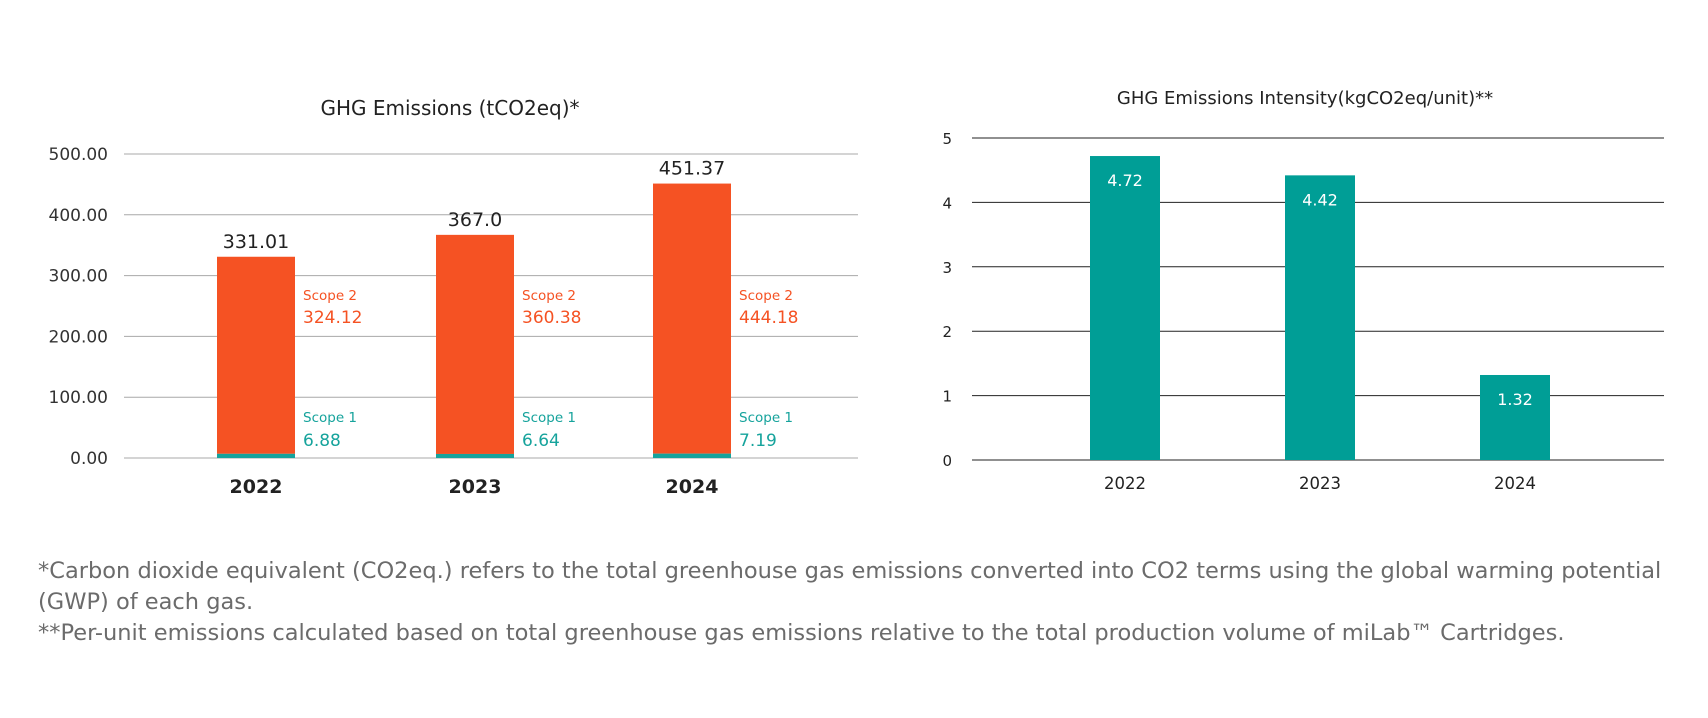 The image size is (1708, 718). I want to click on y-tick-label: 2, so click(947, 332).